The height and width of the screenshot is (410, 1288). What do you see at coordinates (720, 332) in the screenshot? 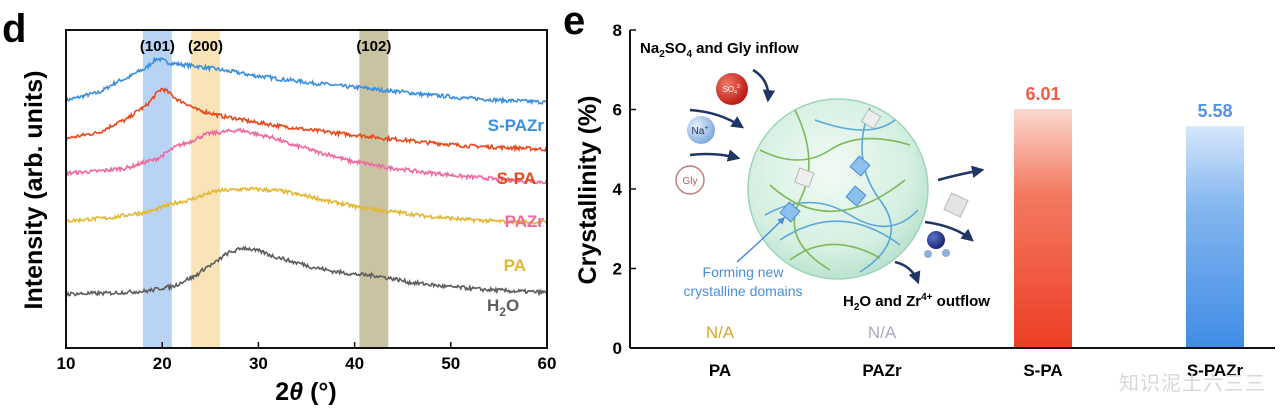
I see `value-label-pa: N/A` at bounding box center [720, 332].